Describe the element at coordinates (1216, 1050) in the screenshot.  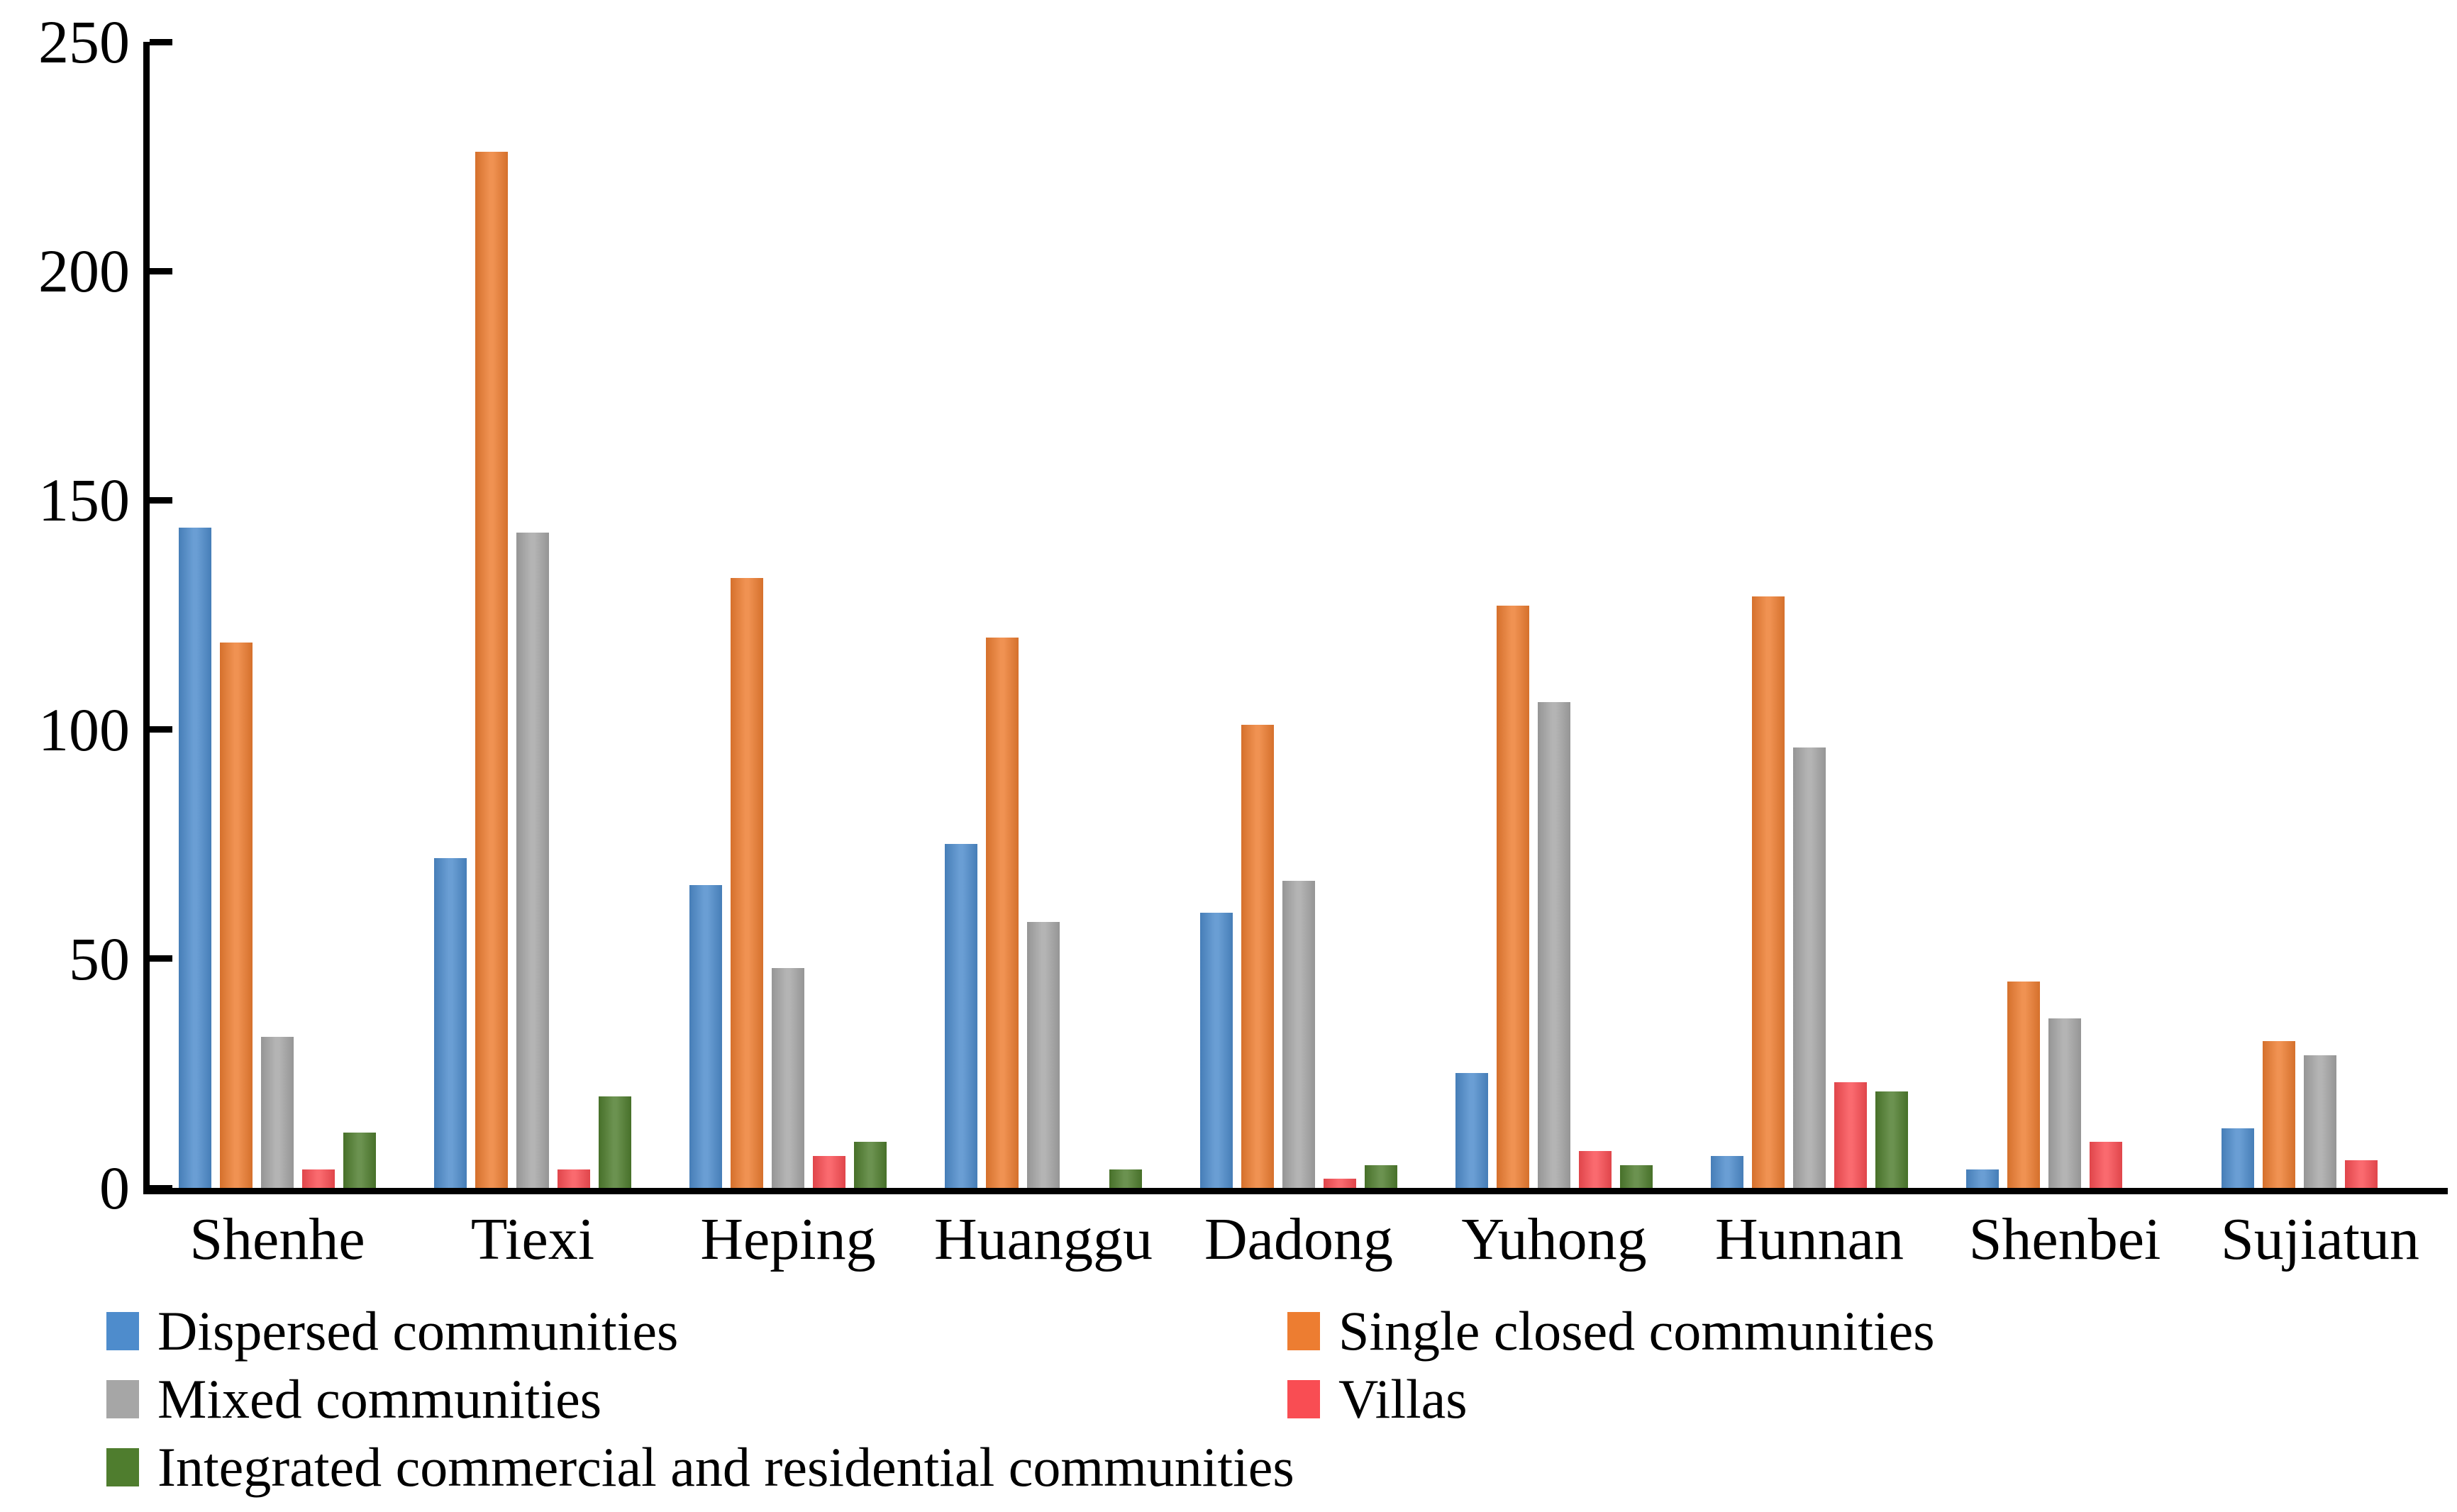
I see `bar-dispersed-dadong` at that location.